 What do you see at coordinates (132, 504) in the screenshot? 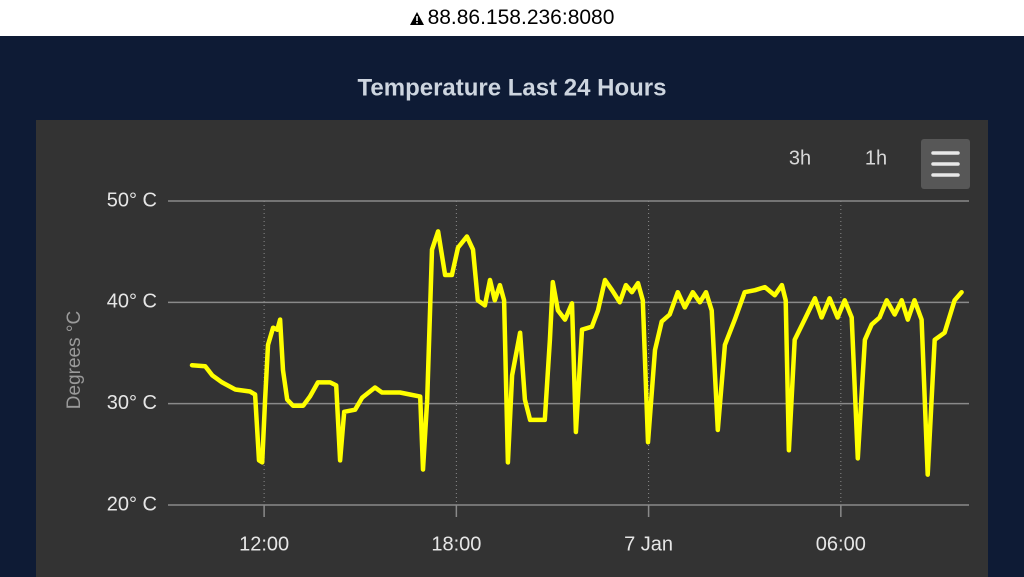
I see `y-tick-label: 20° C` at bounding box center [132, 504].